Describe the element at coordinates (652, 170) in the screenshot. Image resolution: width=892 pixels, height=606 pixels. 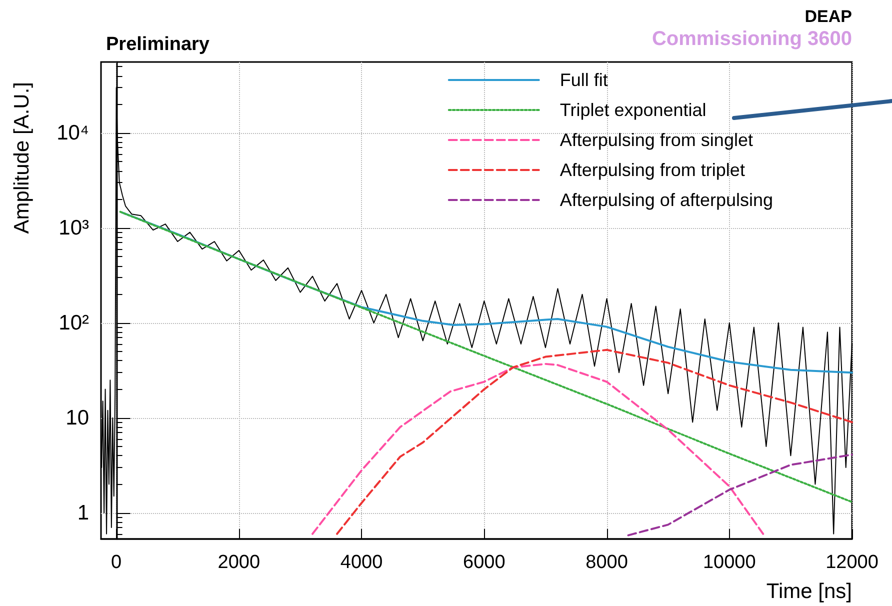
I see `legend-label: Afterpulsing from triplet` at that location.